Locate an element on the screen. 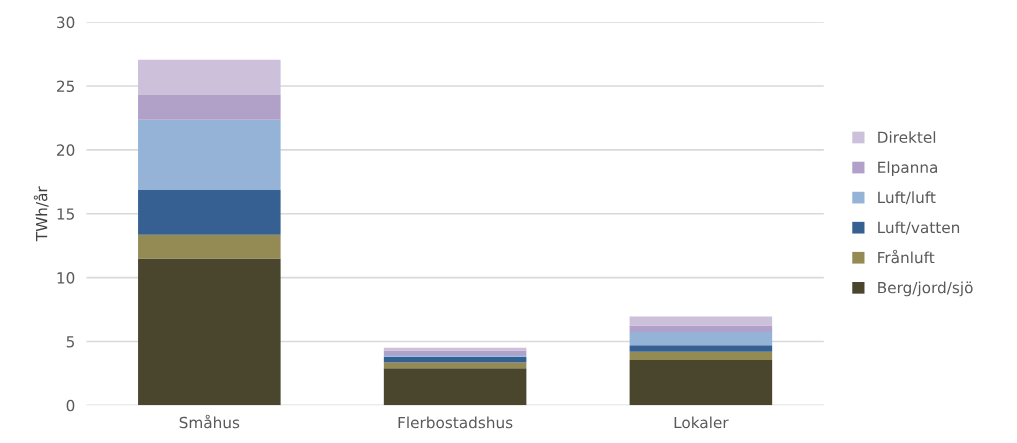 Image resolution: width=1017 pixels, height=443 pixels. y-tick-label: 15 is located at coordinates (65, 214).